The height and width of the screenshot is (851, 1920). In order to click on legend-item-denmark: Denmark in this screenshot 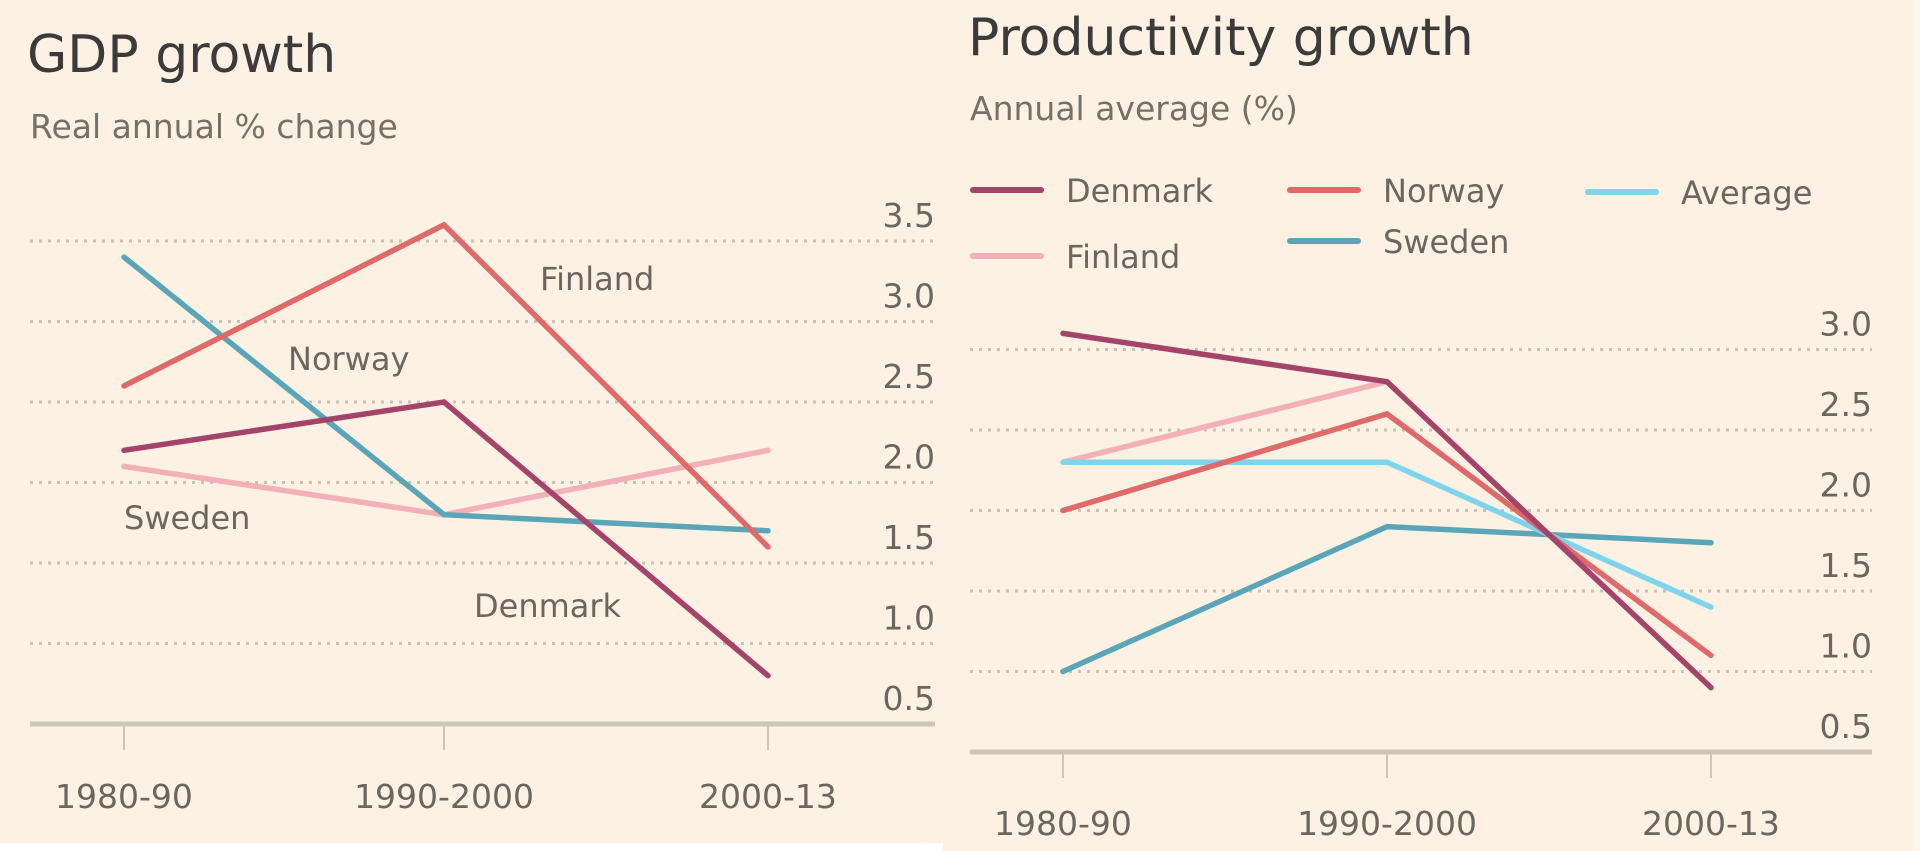, I will do `click(1092, 191)`.